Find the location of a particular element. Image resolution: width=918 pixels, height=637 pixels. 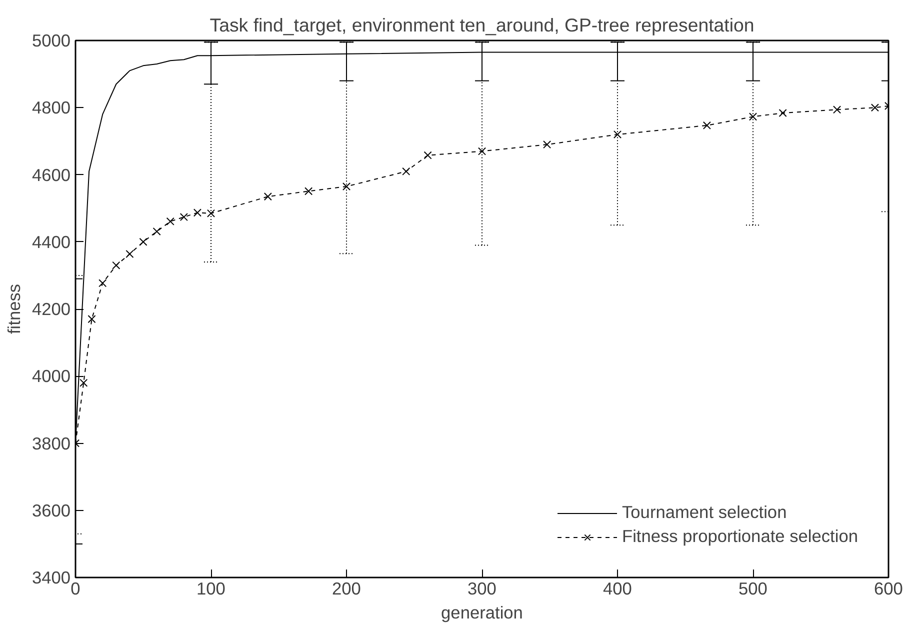

x-tick-label: 300 is located at coordinates (482, 588).